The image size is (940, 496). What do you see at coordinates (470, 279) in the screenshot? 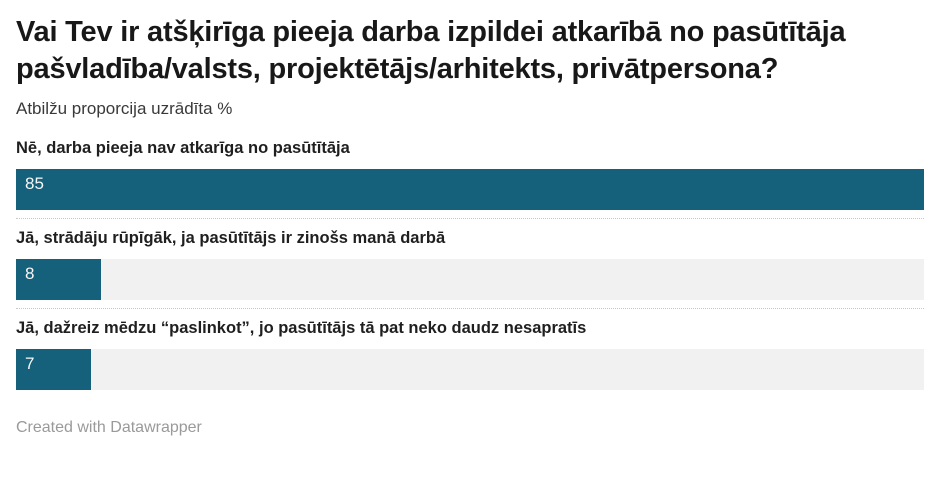
I see `bar-track: 8` at bounding box center [470, 279].